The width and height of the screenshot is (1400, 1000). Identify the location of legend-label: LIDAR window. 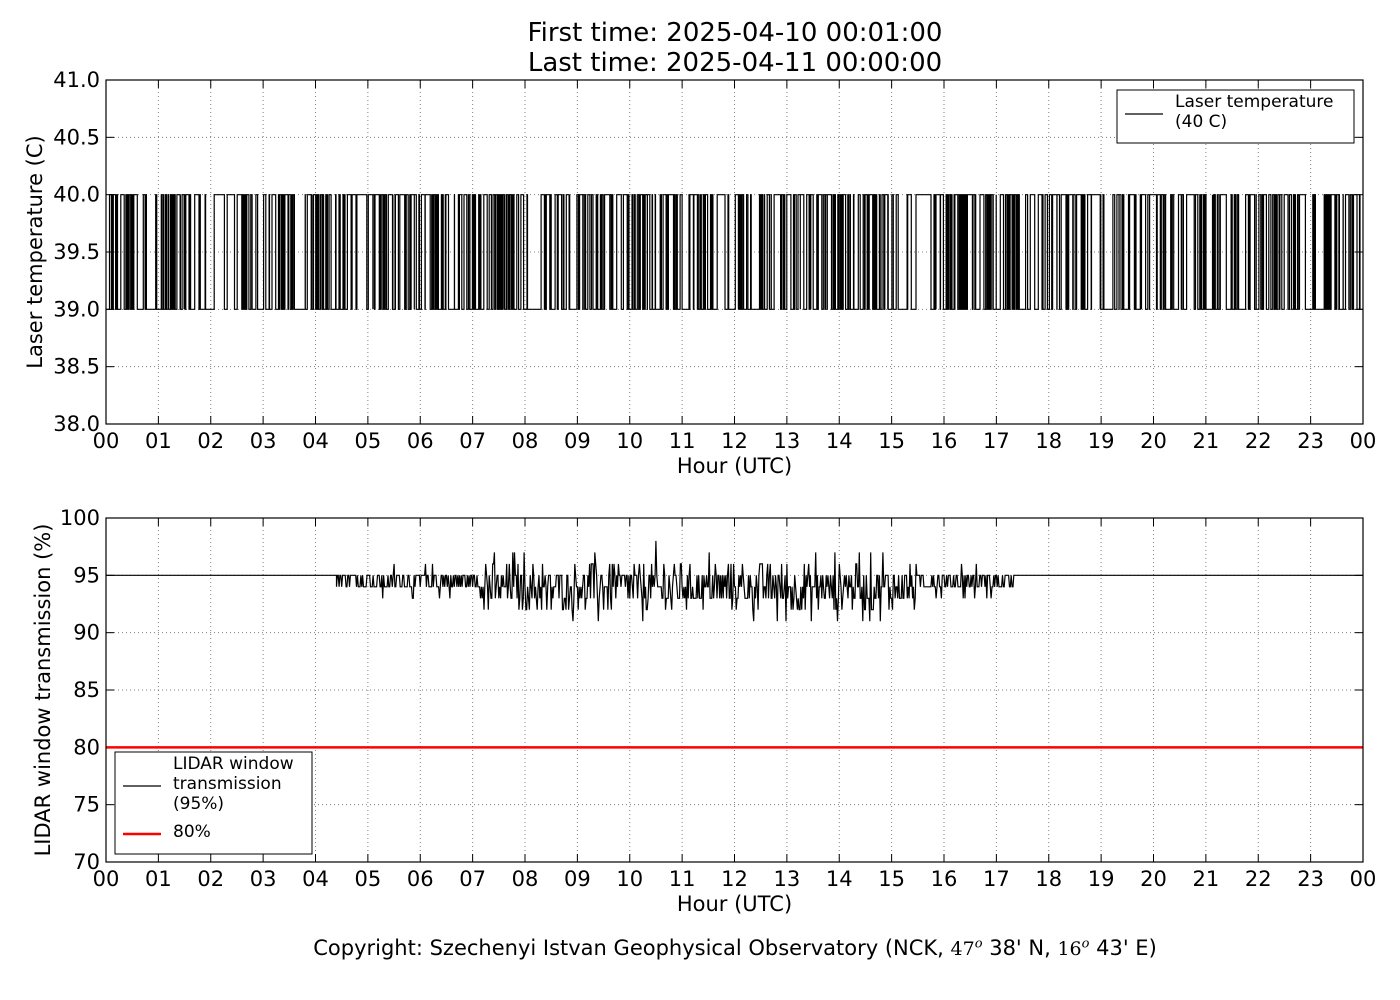
(233, 764).